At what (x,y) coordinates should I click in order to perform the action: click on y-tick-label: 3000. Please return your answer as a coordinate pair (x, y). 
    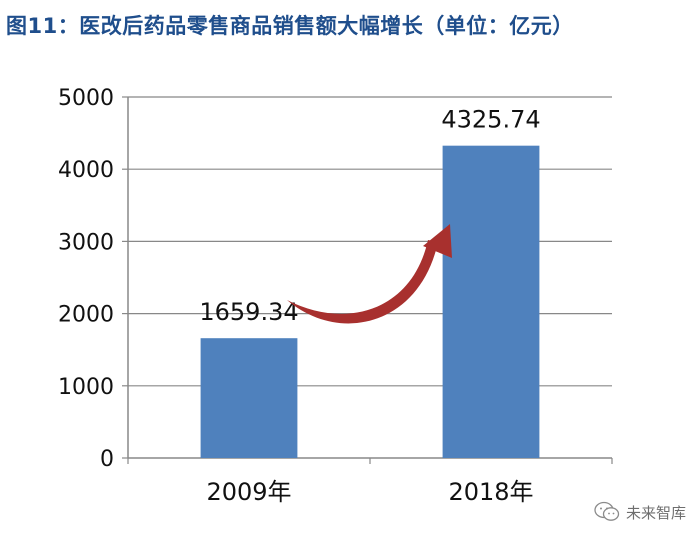
    Looking at the image, I should click on (86, 242).